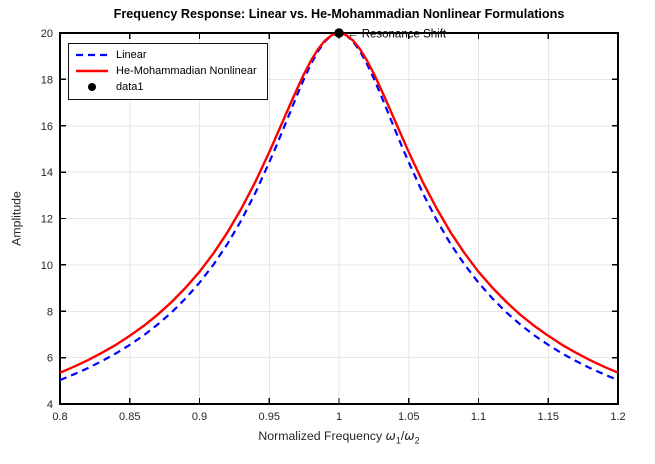 This screenshot has height=464, width=655. Describe the element at coordinates (408, 417) in the screenshot. I see `x-tick-label: 1.05` at that location.